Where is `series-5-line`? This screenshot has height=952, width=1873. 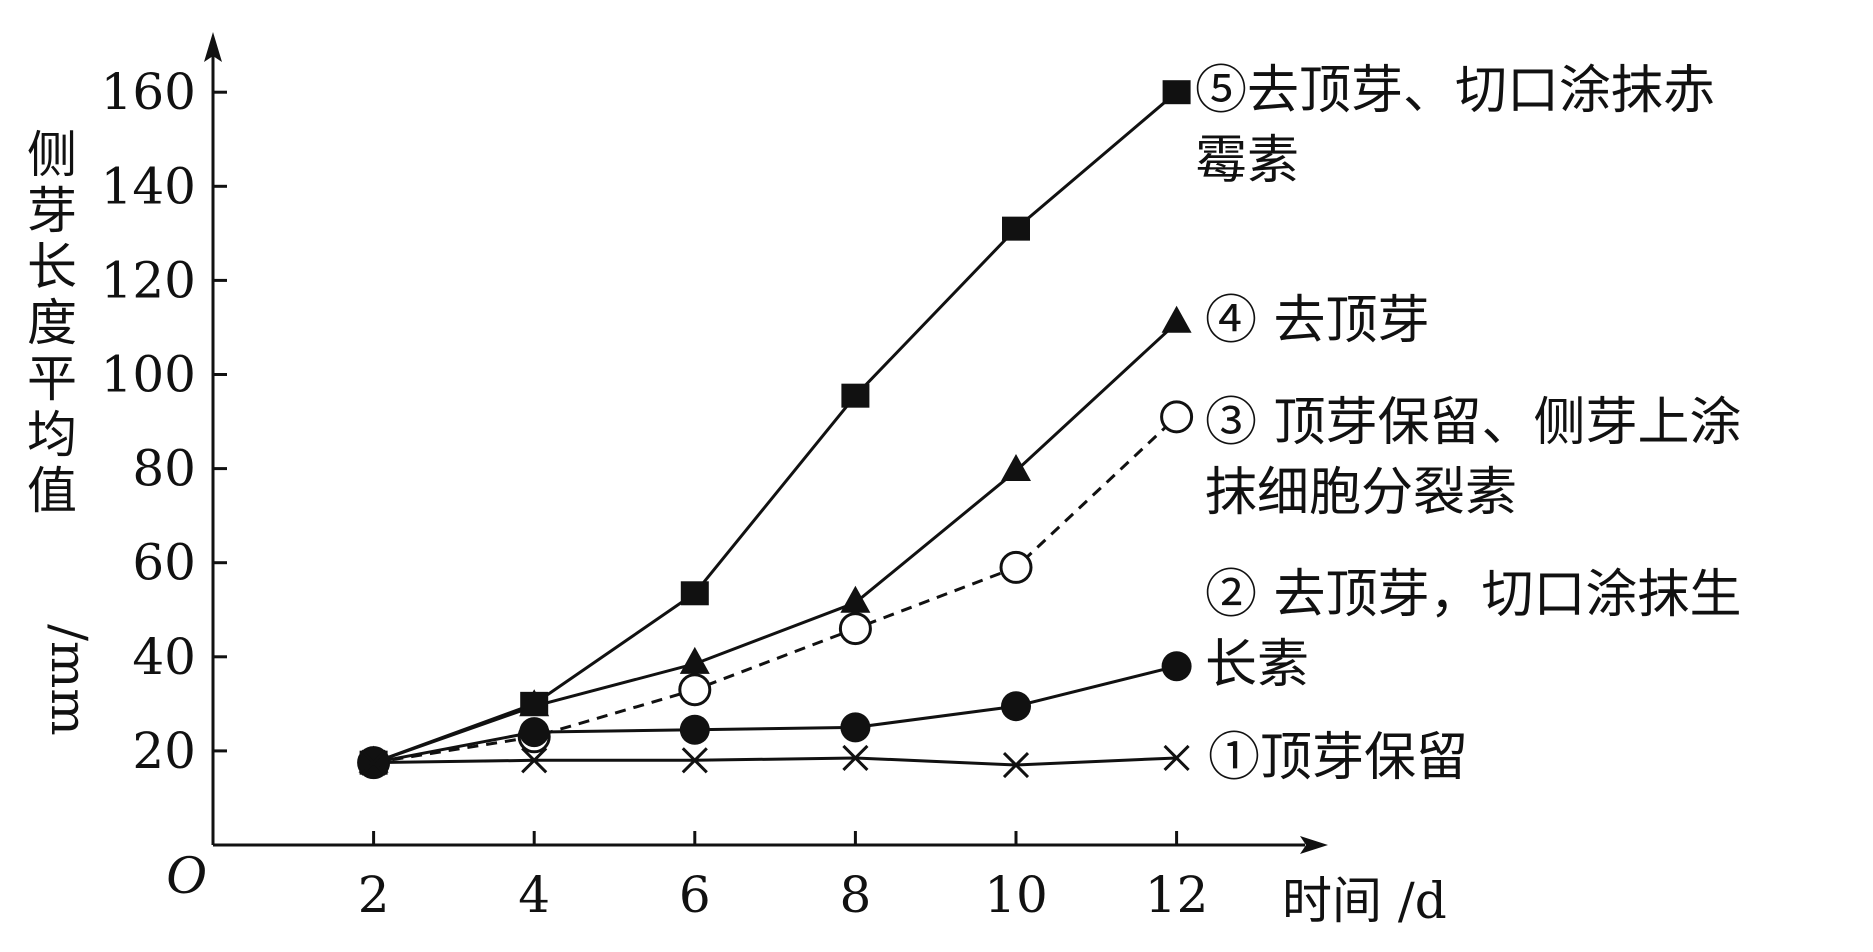
series-5-line is located at coordinates (775, 761).